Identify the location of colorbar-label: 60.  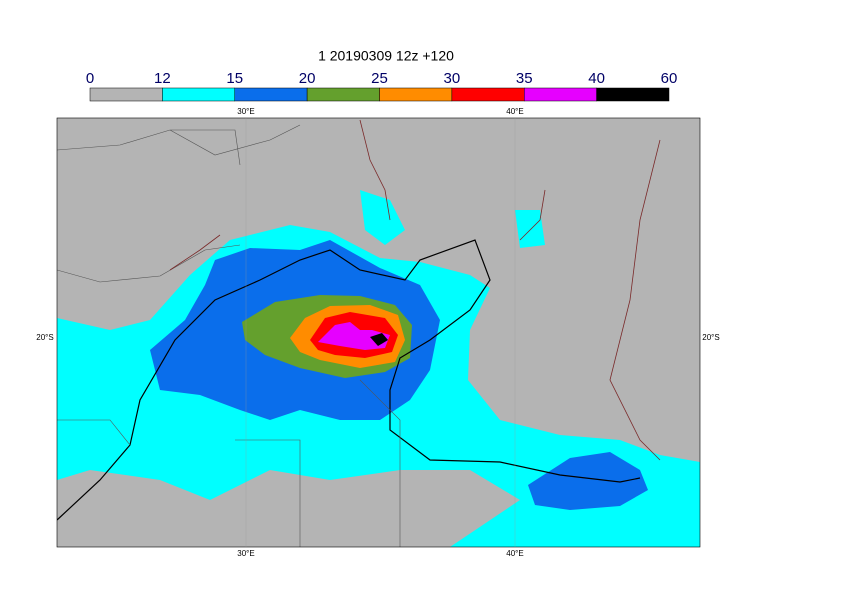
(669, 78).